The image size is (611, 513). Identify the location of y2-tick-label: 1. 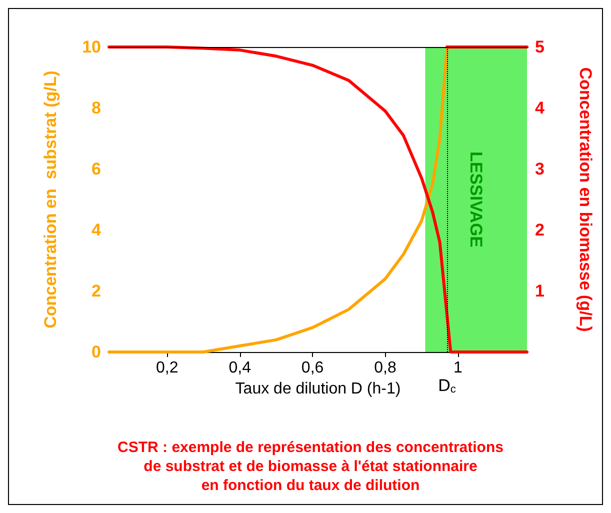
(539, 291).